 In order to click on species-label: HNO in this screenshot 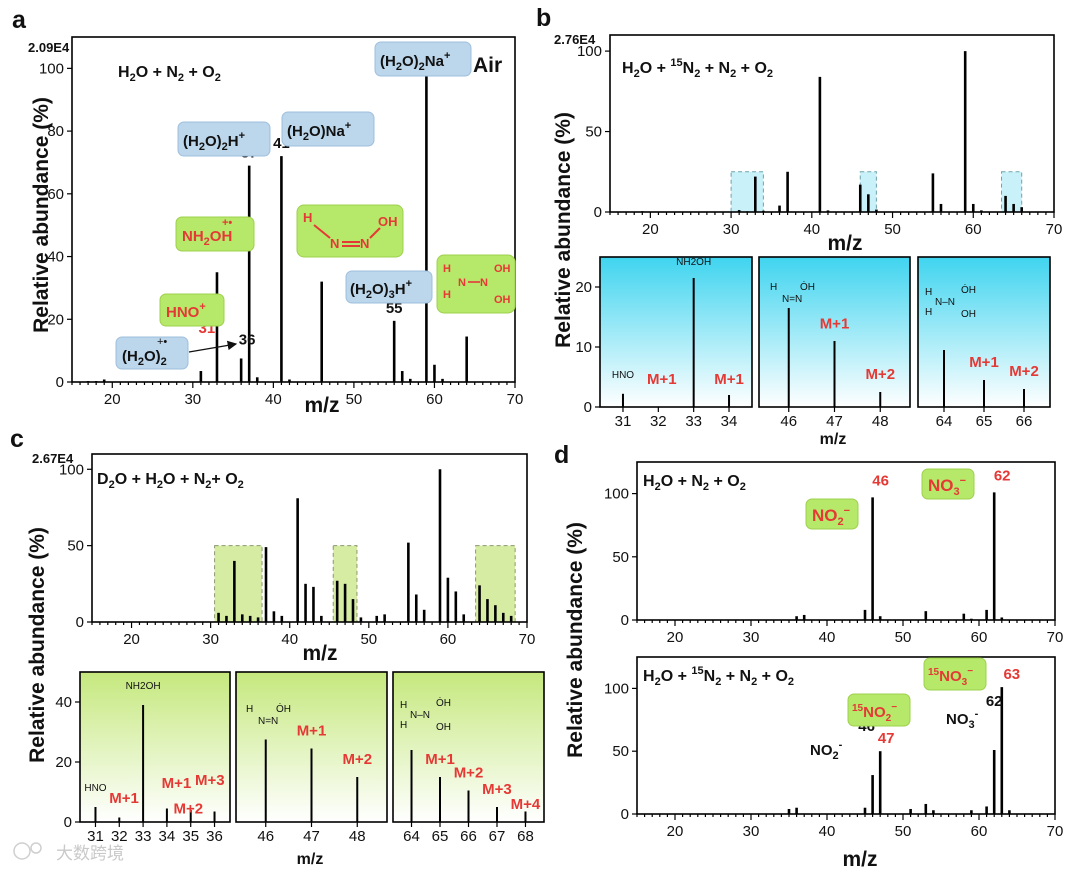, I will do `click(623, 375)`.